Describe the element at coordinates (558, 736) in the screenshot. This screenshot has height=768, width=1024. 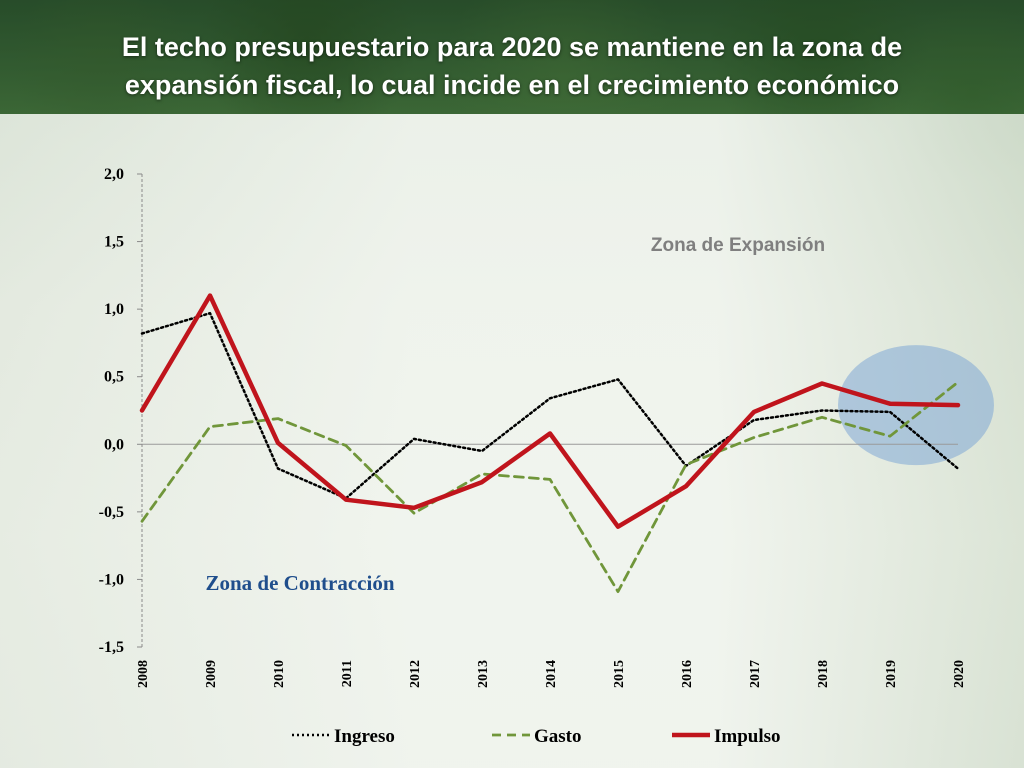
I see `legend-label-gasto: Gasto` at that location.